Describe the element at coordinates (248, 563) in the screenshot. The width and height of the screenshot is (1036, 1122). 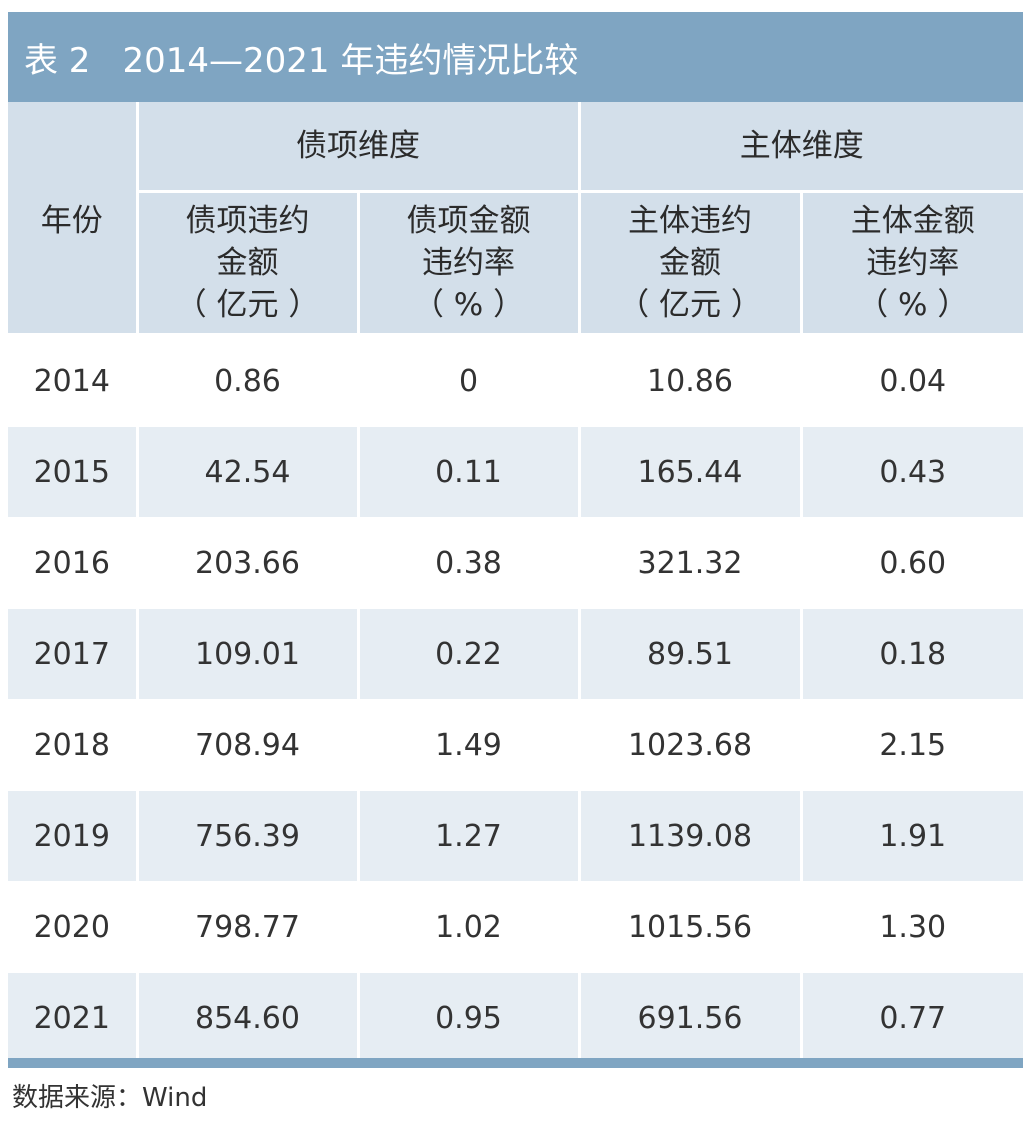
I see `cell-bond-amount: 203.66` at that location.